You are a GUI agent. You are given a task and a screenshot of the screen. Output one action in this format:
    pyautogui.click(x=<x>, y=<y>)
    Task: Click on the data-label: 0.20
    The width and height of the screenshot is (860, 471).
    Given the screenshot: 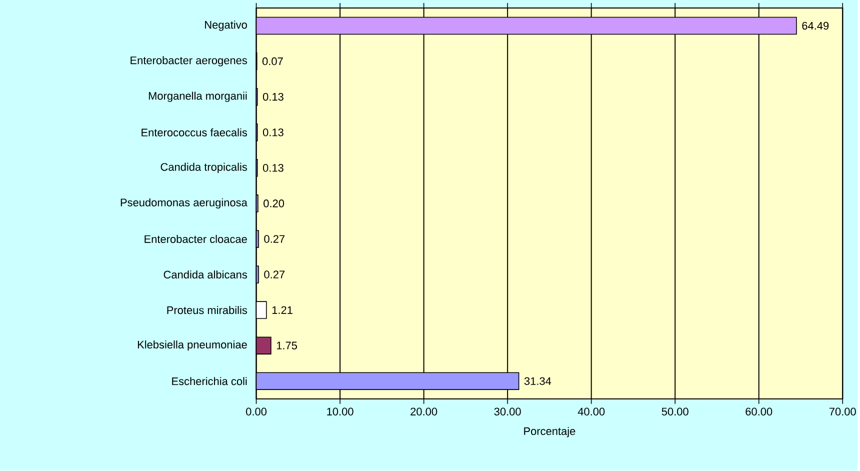 What is the action you would take?
    pyautogui.click(x=274, y=204)
    